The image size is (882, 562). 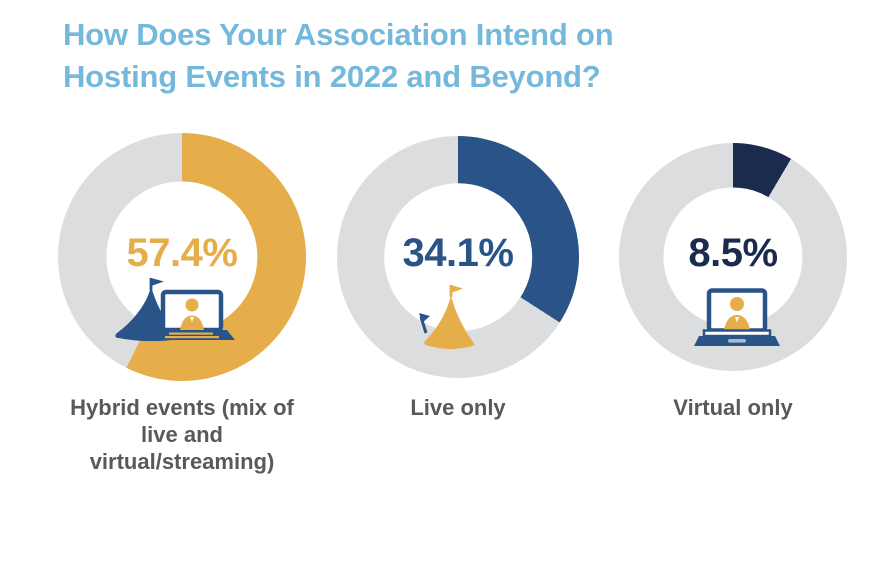 I want to click on donut-ring-virtual: 8.5%, so click(x=733, y=257).